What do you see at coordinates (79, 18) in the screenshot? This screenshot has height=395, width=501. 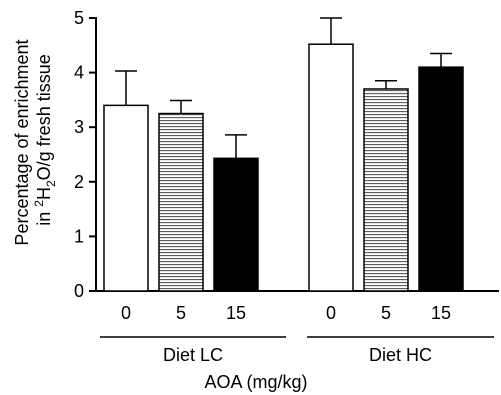 I see `y-tick-label: 5` at bounding box center [79, 18].